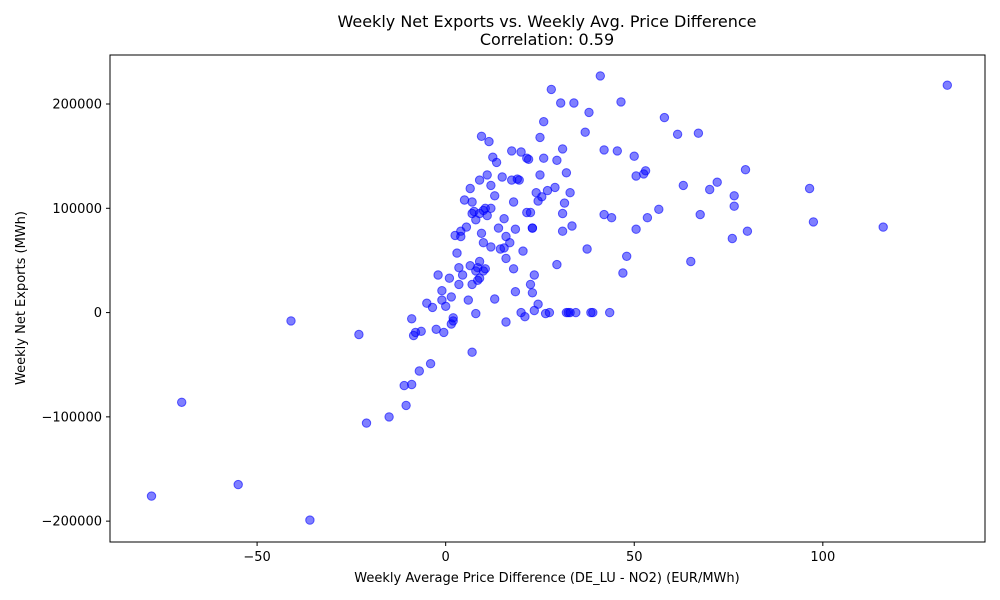 The height and width of the screenshot is (600, 1000). I want to click on x-tick-label: 100, so click(822, 557).